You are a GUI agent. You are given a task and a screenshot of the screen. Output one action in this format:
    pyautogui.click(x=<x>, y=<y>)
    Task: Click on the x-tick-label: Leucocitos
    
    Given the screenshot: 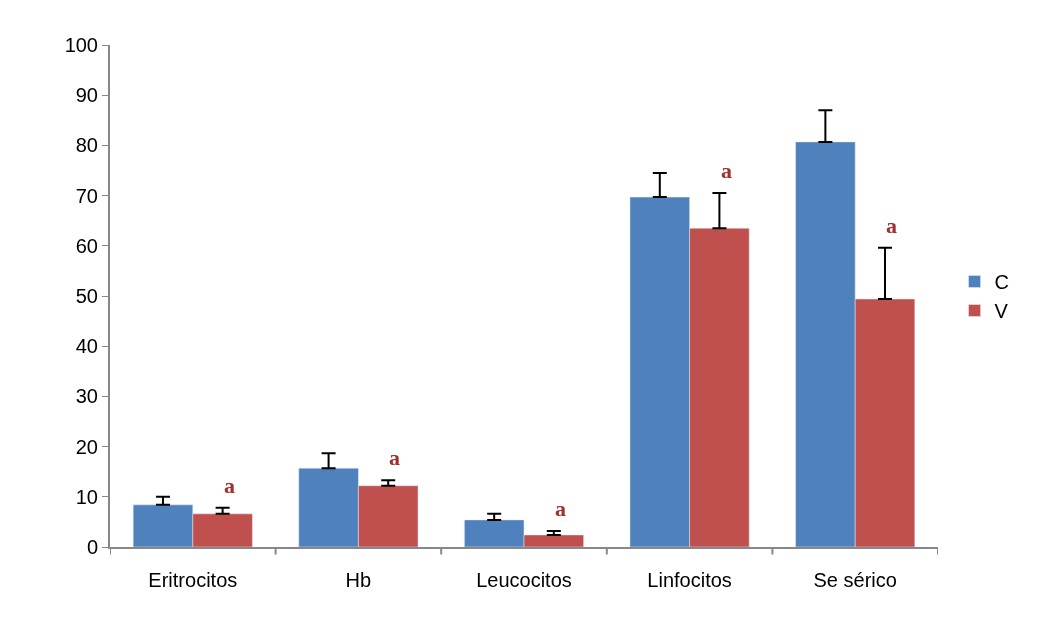 What is the action you would take?
    pyautogui.click(x=524, y=580)
    